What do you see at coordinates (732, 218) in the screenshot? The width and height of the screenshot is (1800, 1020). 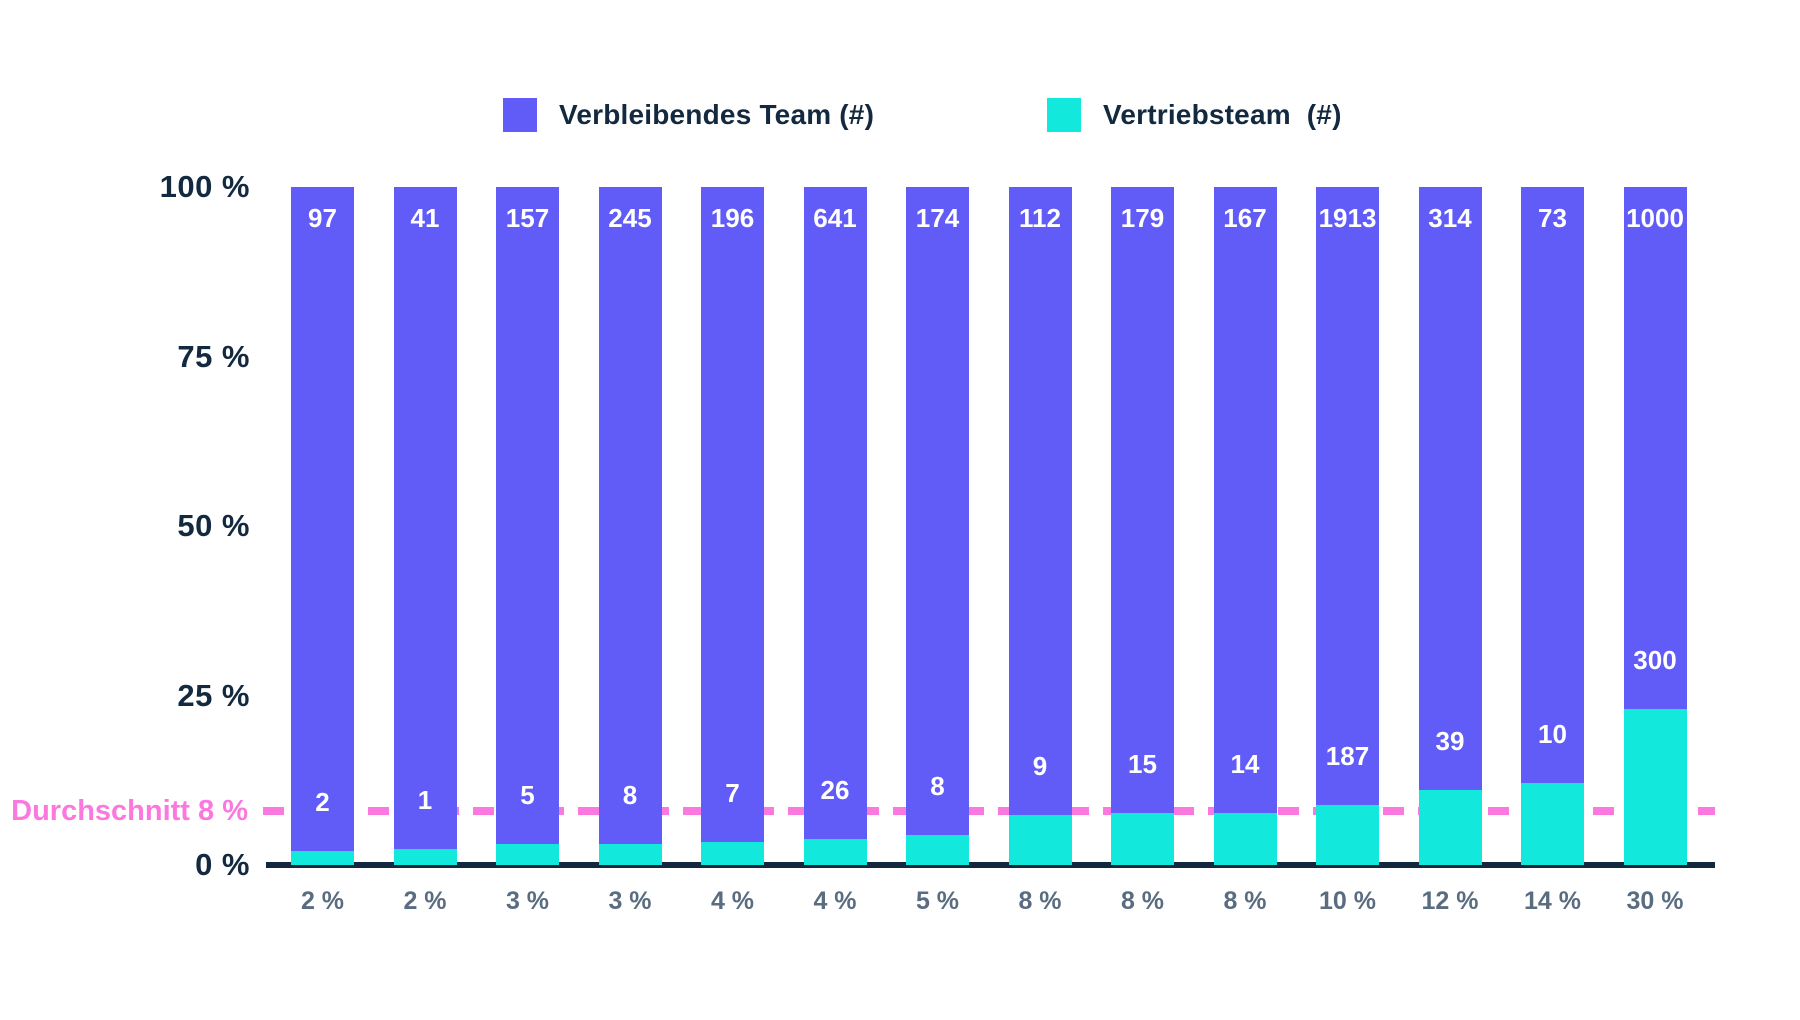 I see `bar-value-remaining-team: 196` at bounding box center [732, 218].